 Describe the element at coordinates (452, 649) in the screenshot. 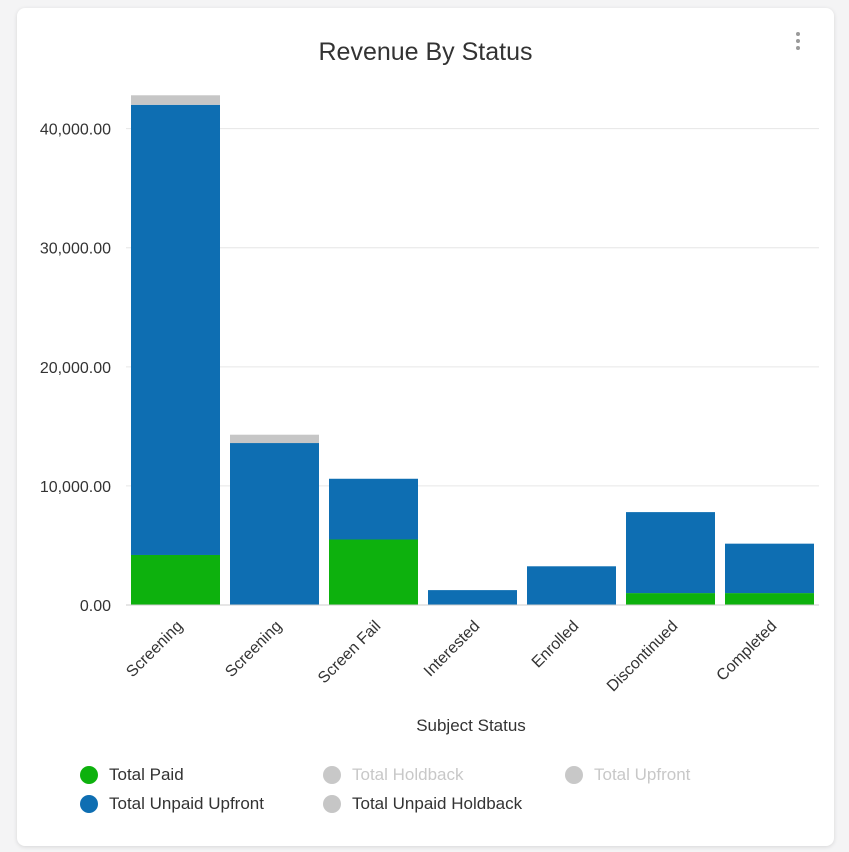

I see `x-tick-label: Interested` at that location.